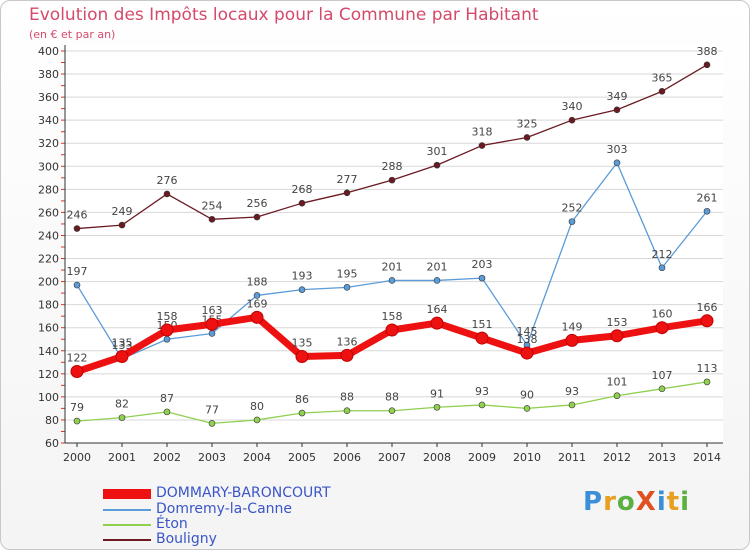  What do you see at coordinates (48, 166) in the screenshot?
I see `y-tick-label: 300` at bounding box center [48, 166].